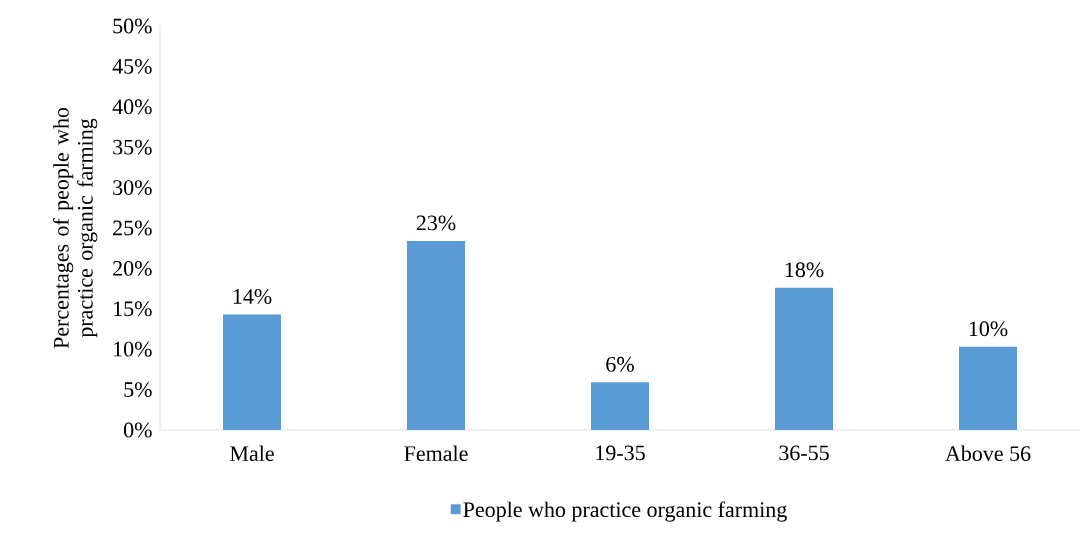  What do you see at coordinates (252, 453) in the screenshot?
I see `x-tick-label: Male` at bounding box center [252, 453].